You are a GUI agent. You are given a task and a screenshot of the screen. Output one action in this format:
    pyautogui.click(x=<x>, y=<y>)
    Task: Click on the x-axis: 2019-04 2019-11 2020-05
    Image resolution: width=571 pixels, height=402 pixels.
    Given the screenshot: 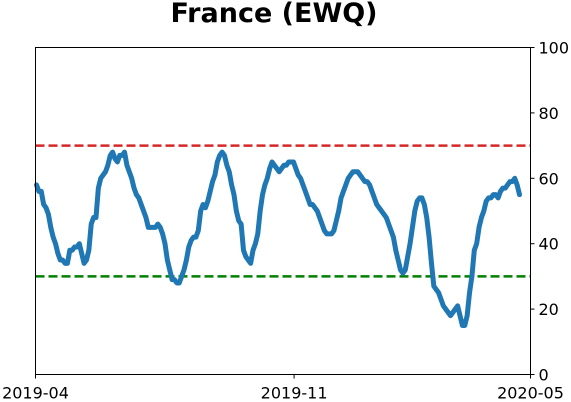 What is the action you would take?
    pyautogui.click(x=283, y=388)
    